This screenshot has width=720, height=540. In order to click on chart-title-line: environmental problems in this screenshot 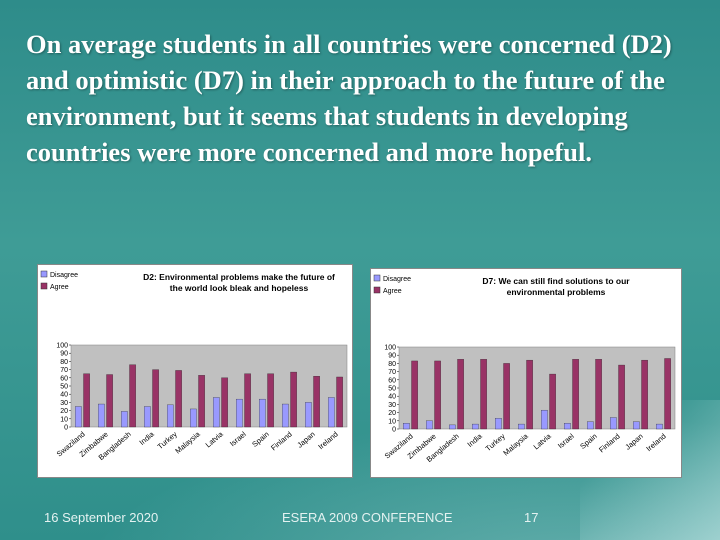, I will do `click(556, 292)`.